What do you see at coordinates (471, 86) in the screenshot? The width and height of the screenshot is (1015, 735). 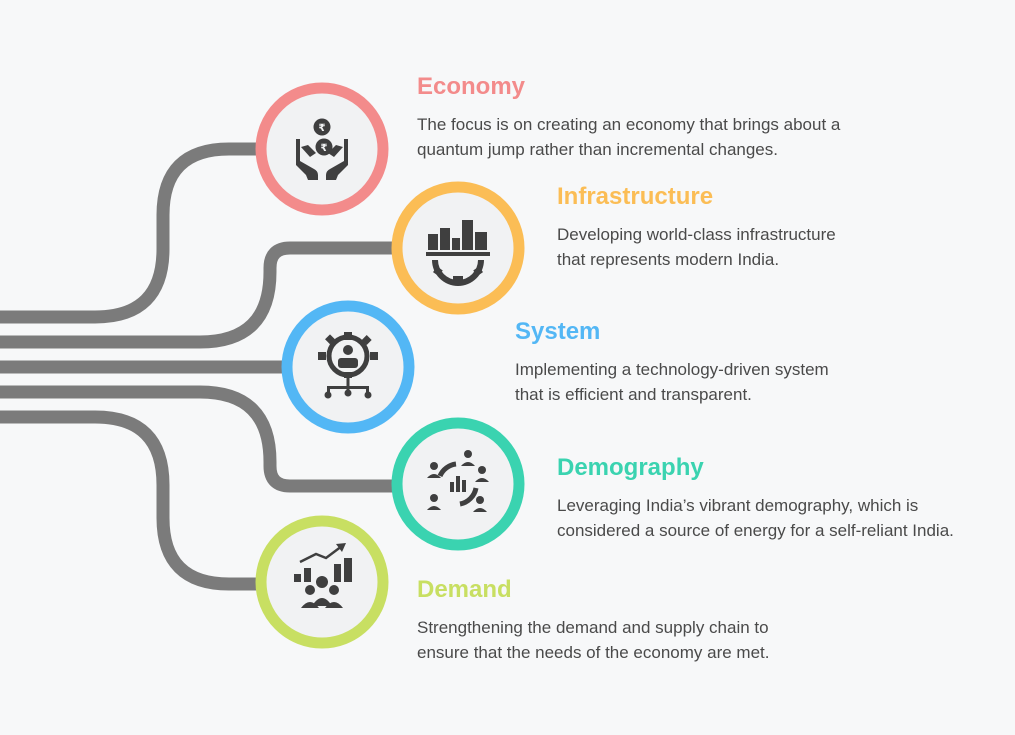 I see `economy-title: Economy` at bounding box center [471, 86].